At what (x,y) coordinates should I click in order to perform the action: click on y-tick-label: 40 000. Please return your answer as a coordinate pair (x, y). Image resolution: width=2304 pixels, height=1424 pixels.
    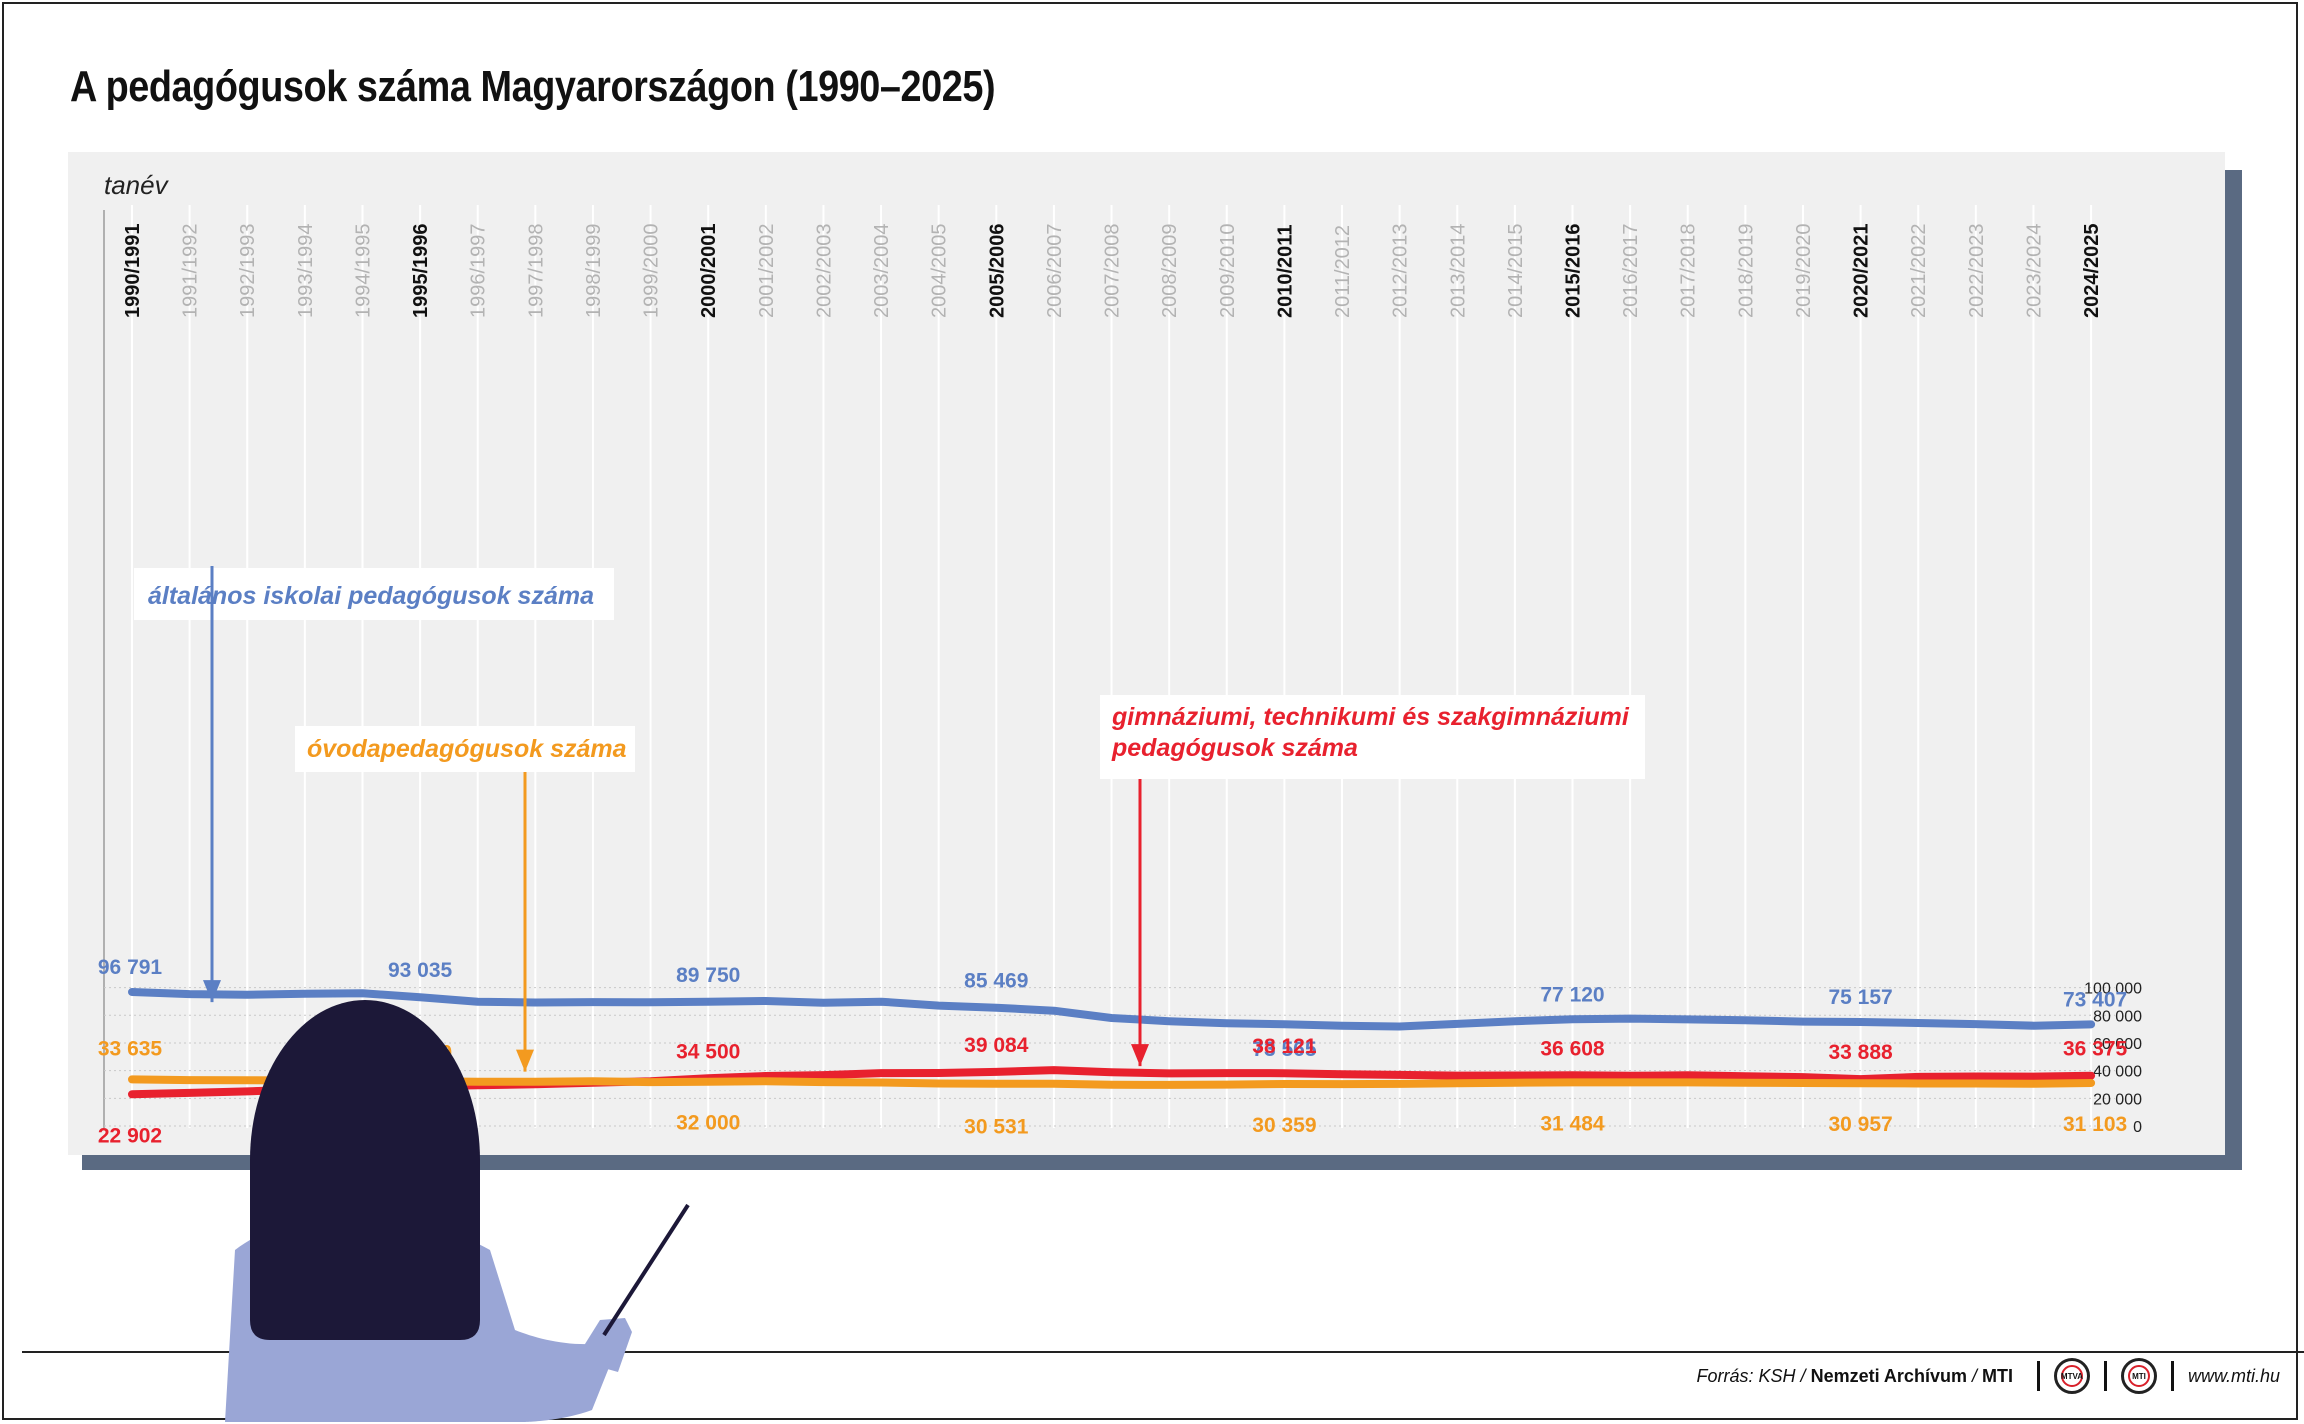
    Looking at the image, I should click on (2117, 1072).